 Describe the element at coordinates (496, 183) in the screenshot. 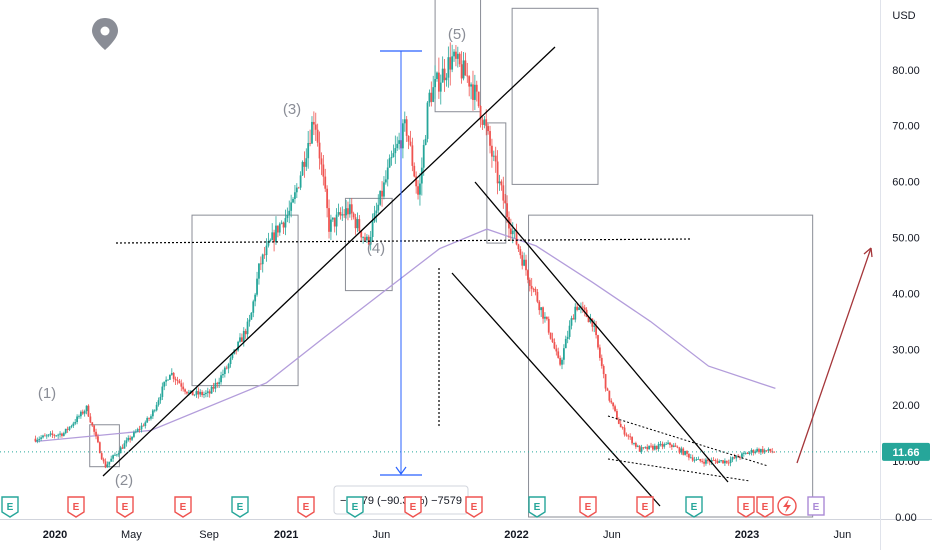

I see `analysis-box` at that location.